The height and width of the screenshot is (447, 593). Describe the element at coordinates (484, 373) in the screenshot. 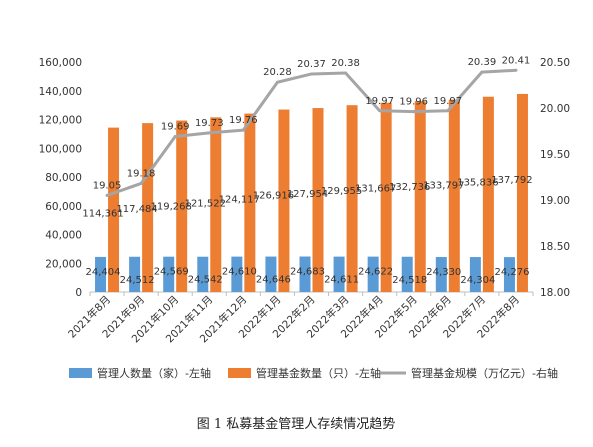

I see `legend-label-scale: 管理基金规模（万亿元）-右轴` at that location.